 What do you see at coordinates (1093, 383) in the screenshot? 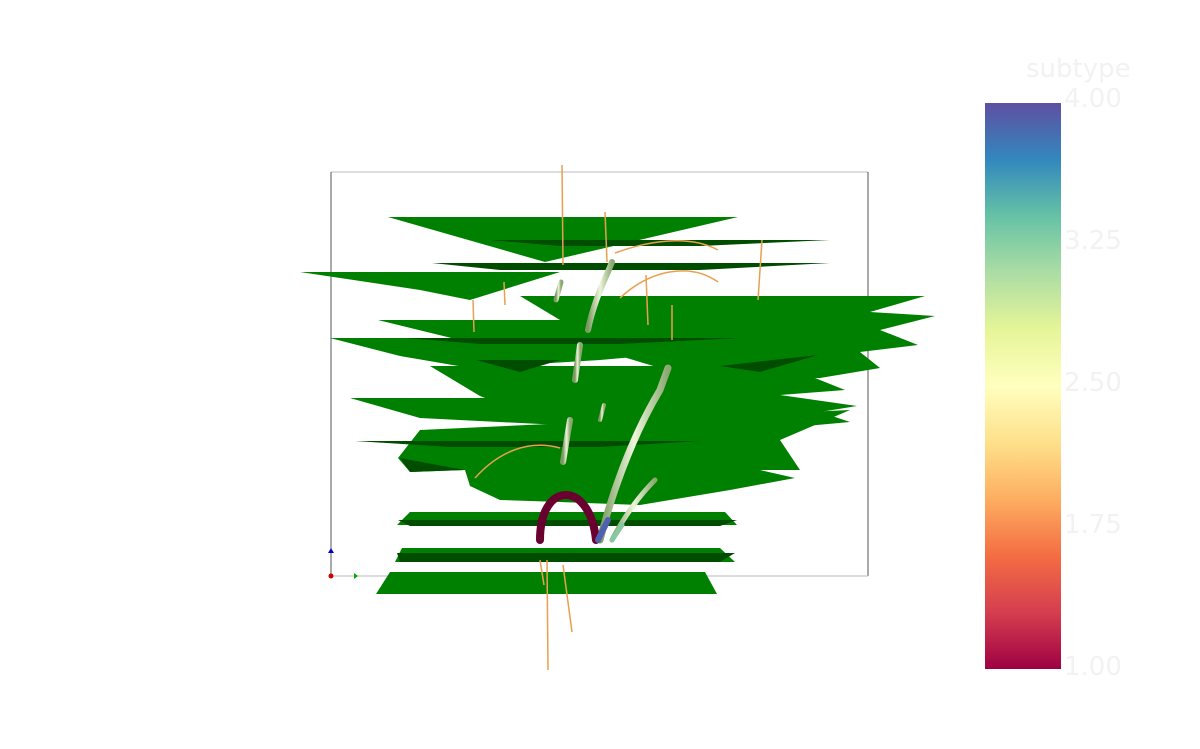
I see `colorbar-tick: 2.50` at bounding box center [1093, 383].